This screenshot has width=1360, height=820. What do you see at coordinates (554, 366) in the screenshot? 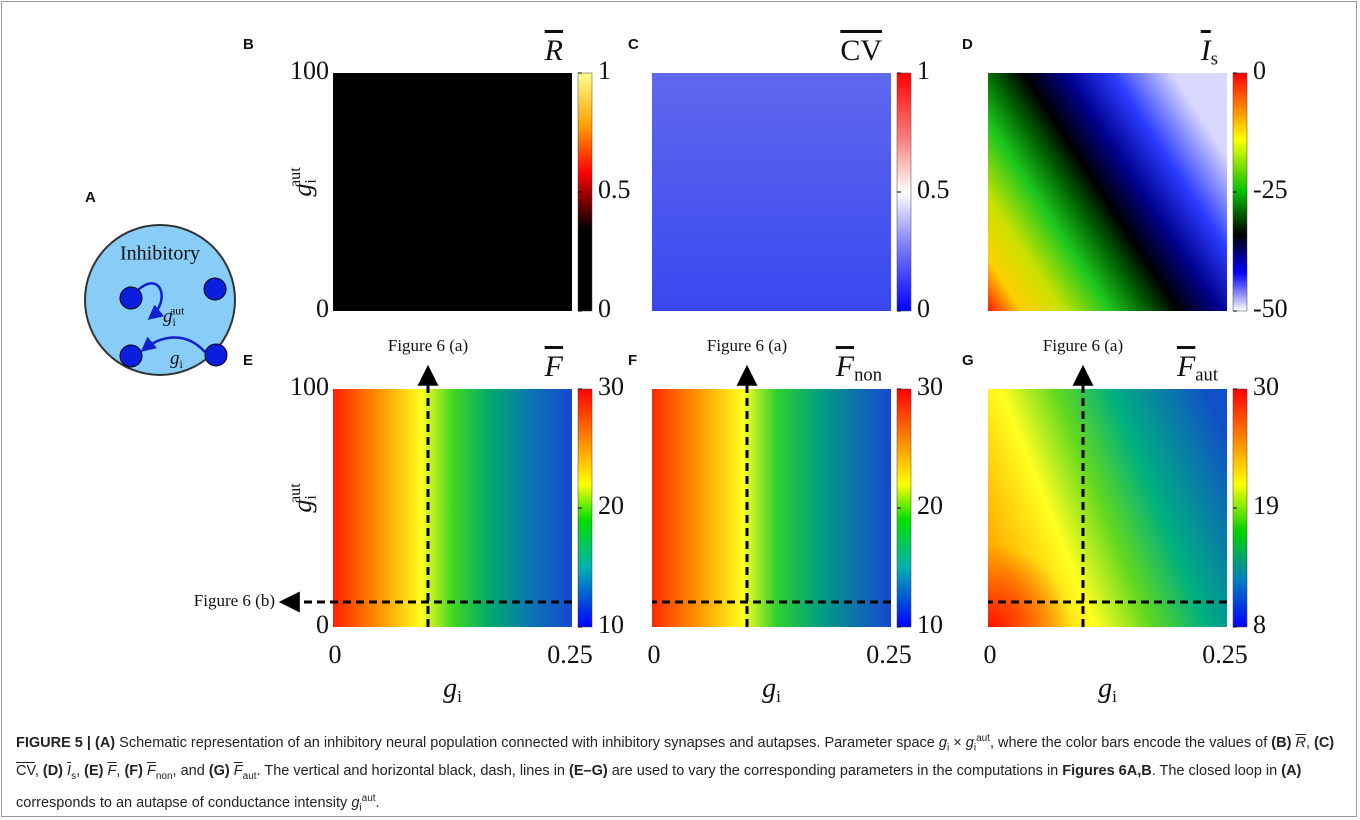
I see `panel-title: F` at bounding box center [554, 366].